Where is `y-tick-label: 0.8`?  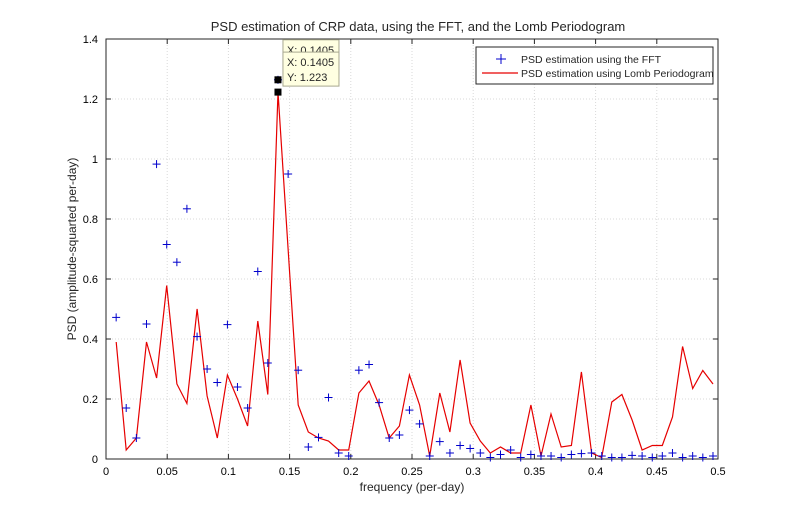 y-tick-label: 0.8 is located at coordinates (90, 220).